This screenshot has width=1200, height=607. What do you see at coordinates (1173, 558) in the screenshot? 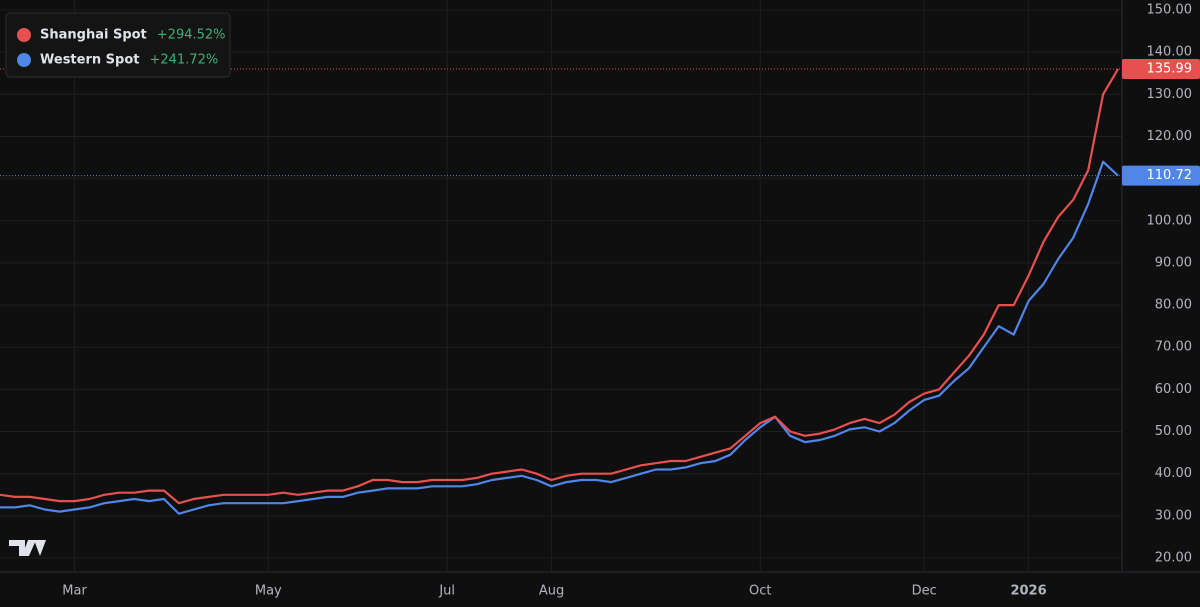
I see `y-tick-label: 20.00` at bounding box center [1173, 558].